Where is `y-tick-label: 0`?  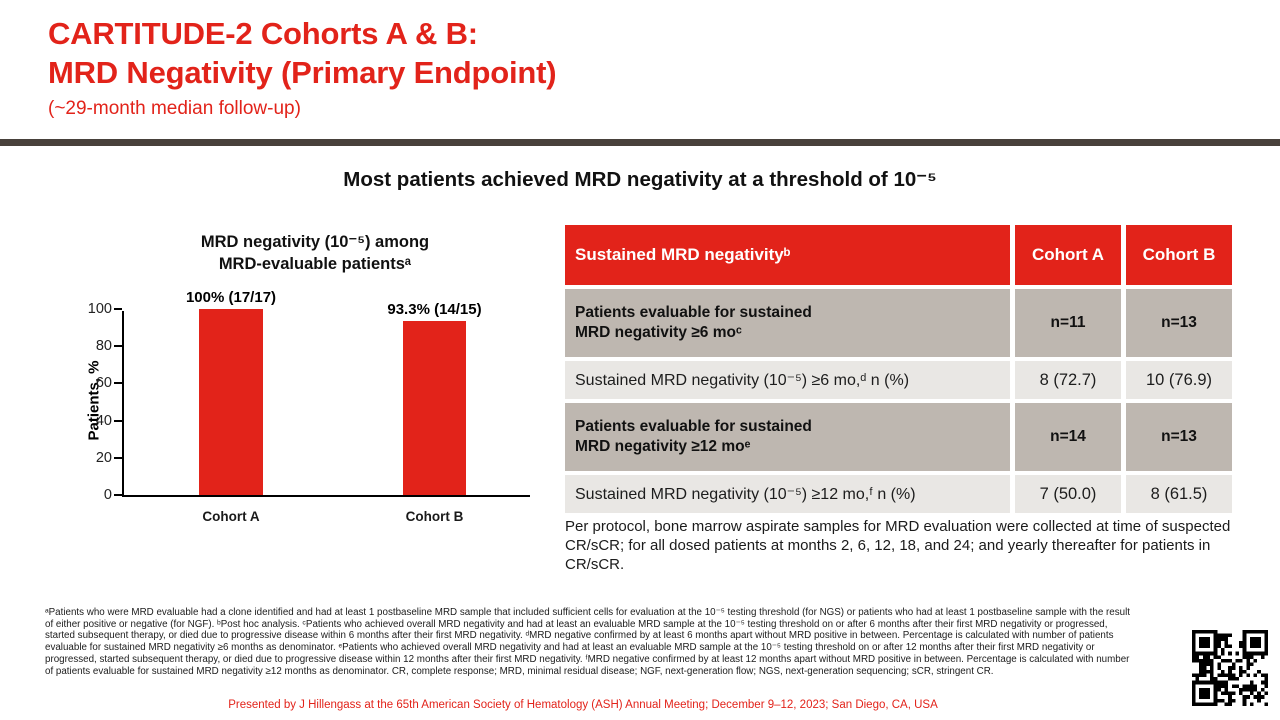
y-tick-label: 0 is located at coordinates (107, 495).